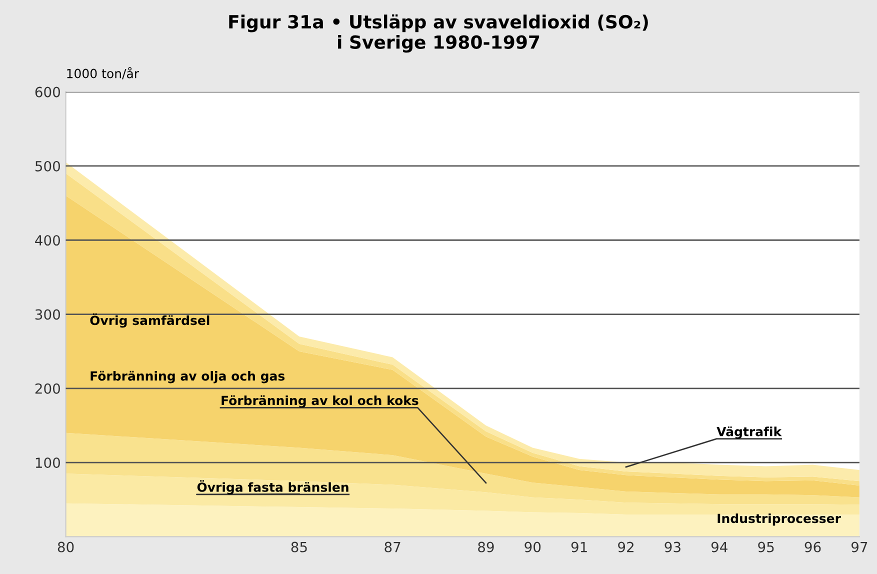 The image size is (877, 574). Describe the element at coordinates (749, 432) in the screenshot. I see `text: Vägtrafik` at that location.